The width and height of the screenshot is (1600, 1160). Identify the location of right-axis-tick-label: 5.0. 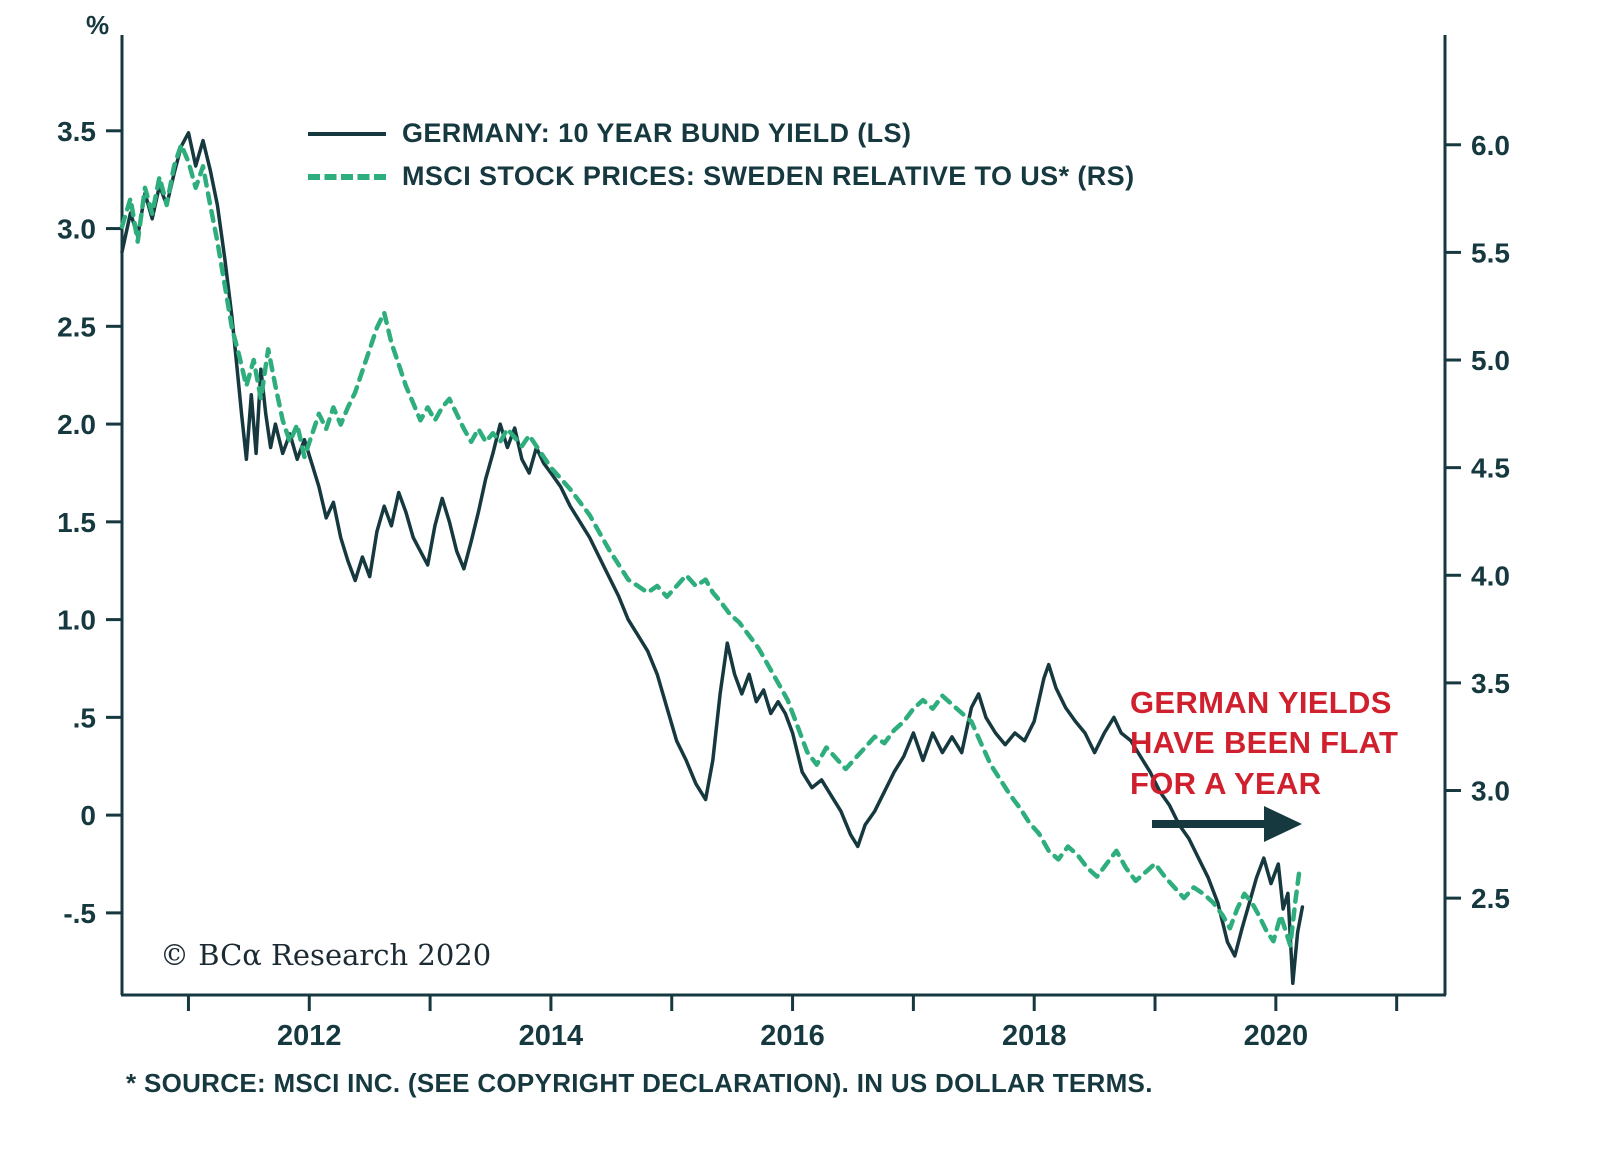
(1490, 360).